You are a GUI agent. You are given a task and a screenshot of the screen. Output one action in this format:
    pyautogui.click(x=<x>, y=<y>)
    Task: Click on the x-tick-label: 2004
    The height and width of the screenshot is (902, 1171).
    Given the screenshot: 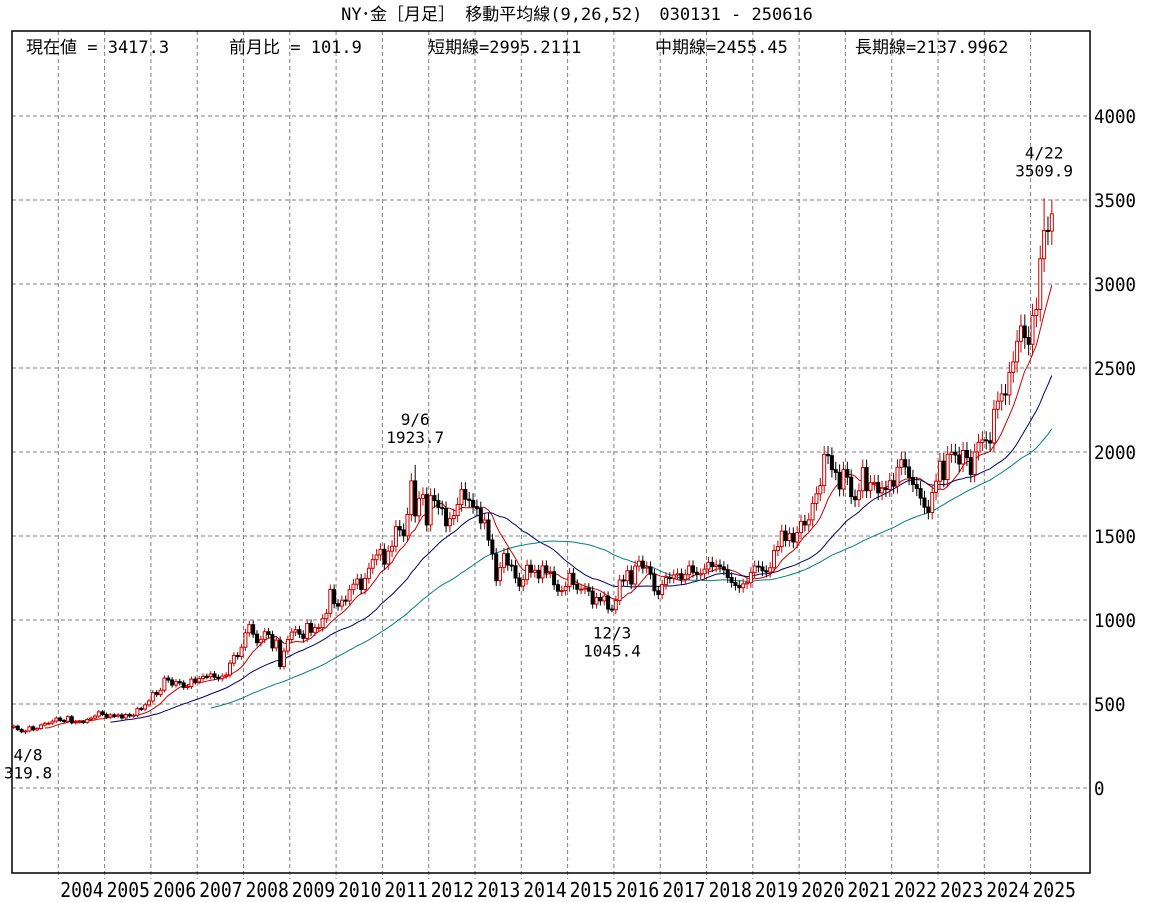 What is the action you would take?
    pyautogui.click(x=81, y=890)
    